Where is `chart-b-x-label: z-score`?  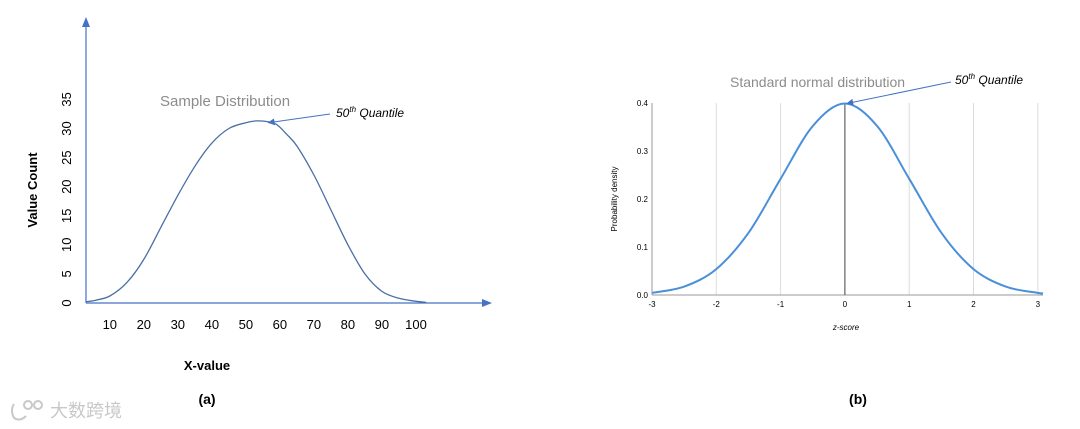
chart-b-x-label: z-score is located at coordinates (846, 327).